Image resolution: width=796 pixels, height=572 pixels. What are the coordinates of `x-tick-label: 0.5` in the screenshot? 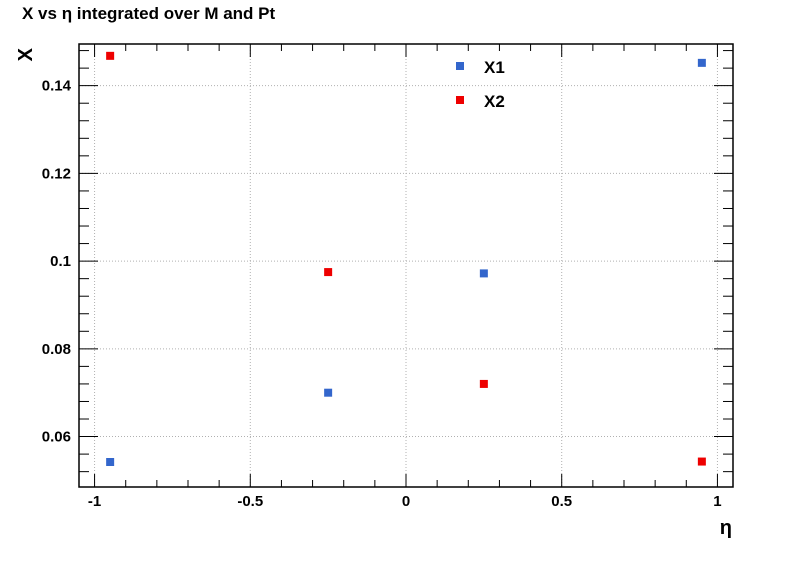 It's located at (561, 501).